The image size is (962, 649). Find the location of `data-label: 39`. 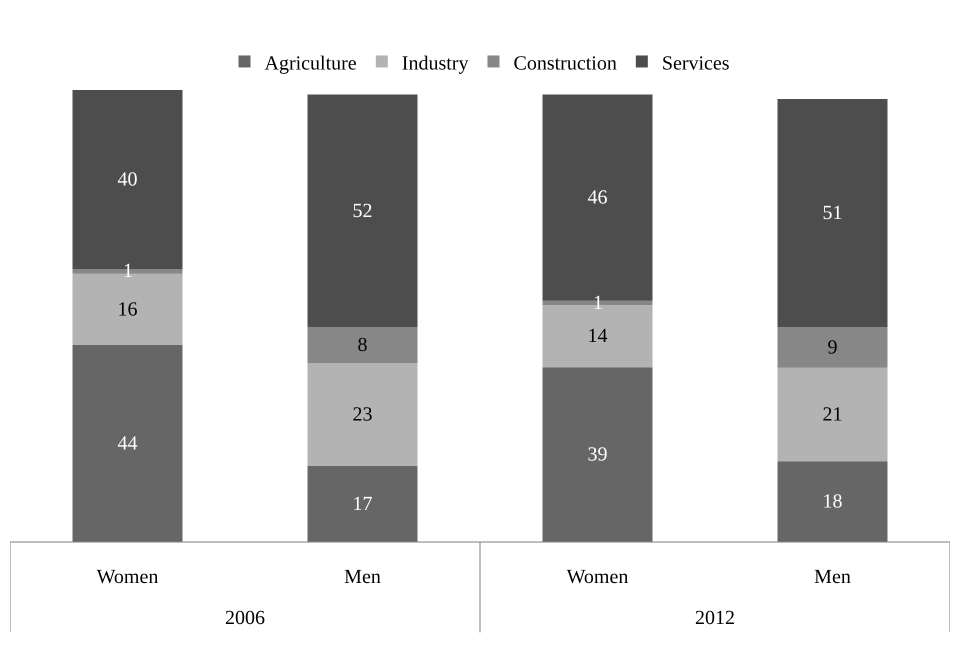

data-label: 39 is located at coordinates (598, 455).